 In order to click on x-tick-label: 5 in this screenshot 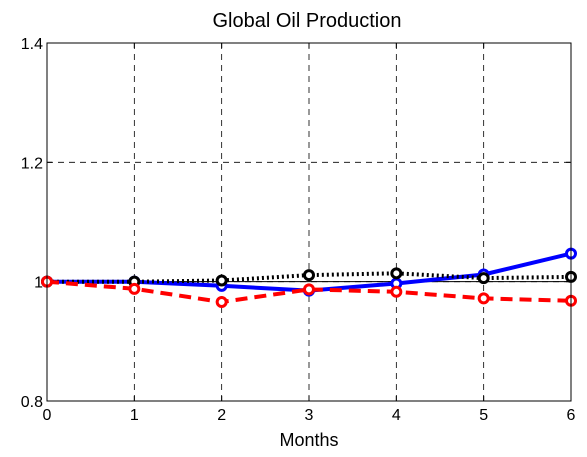, I will do `click(483, 415)`.